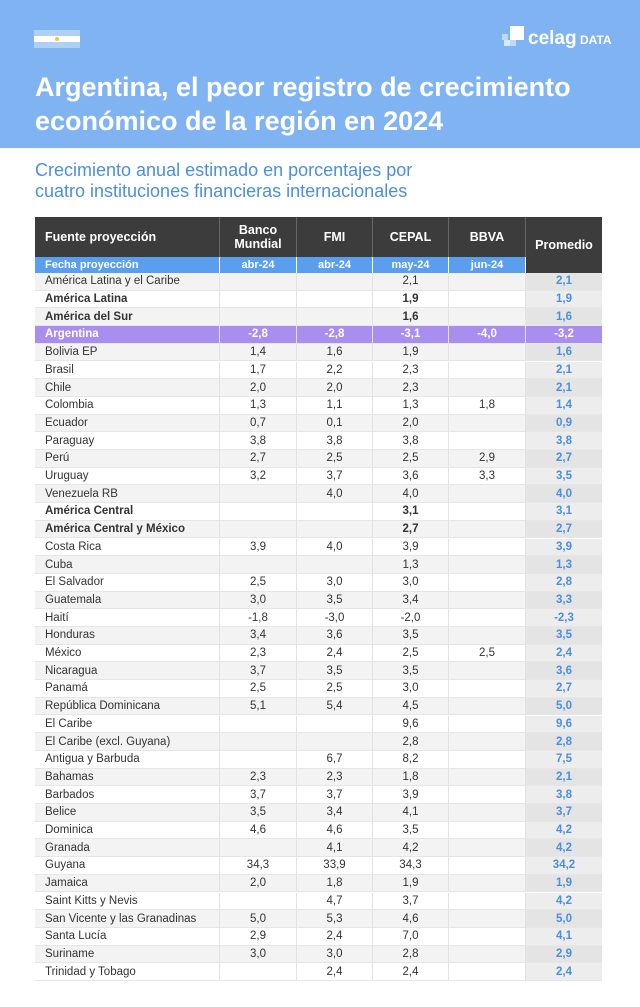 The width and height of the screenshot is (640, 1007). I want to click on value-cell: 5,3, so click(335, 919).